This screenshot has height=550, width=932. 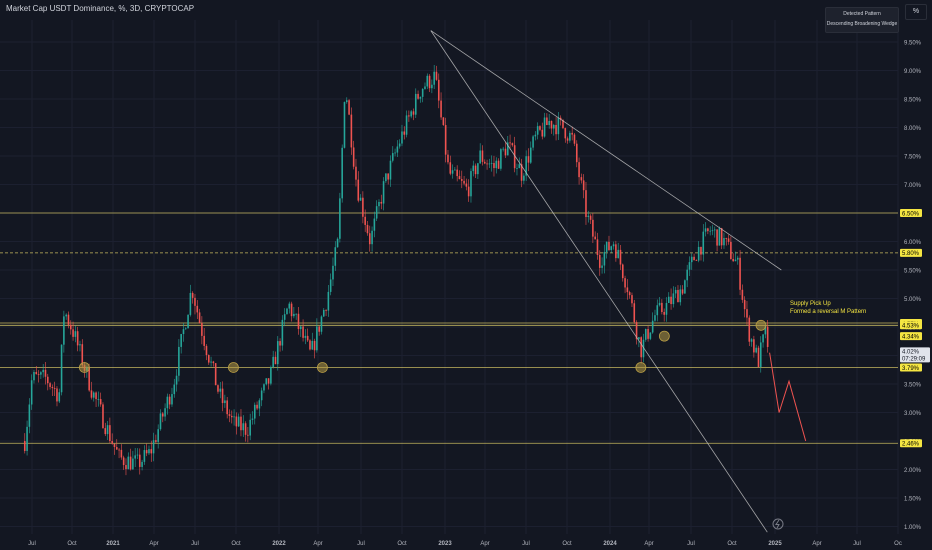 I want to click on x-tick-label: 2023, so click(x=445, y=544).